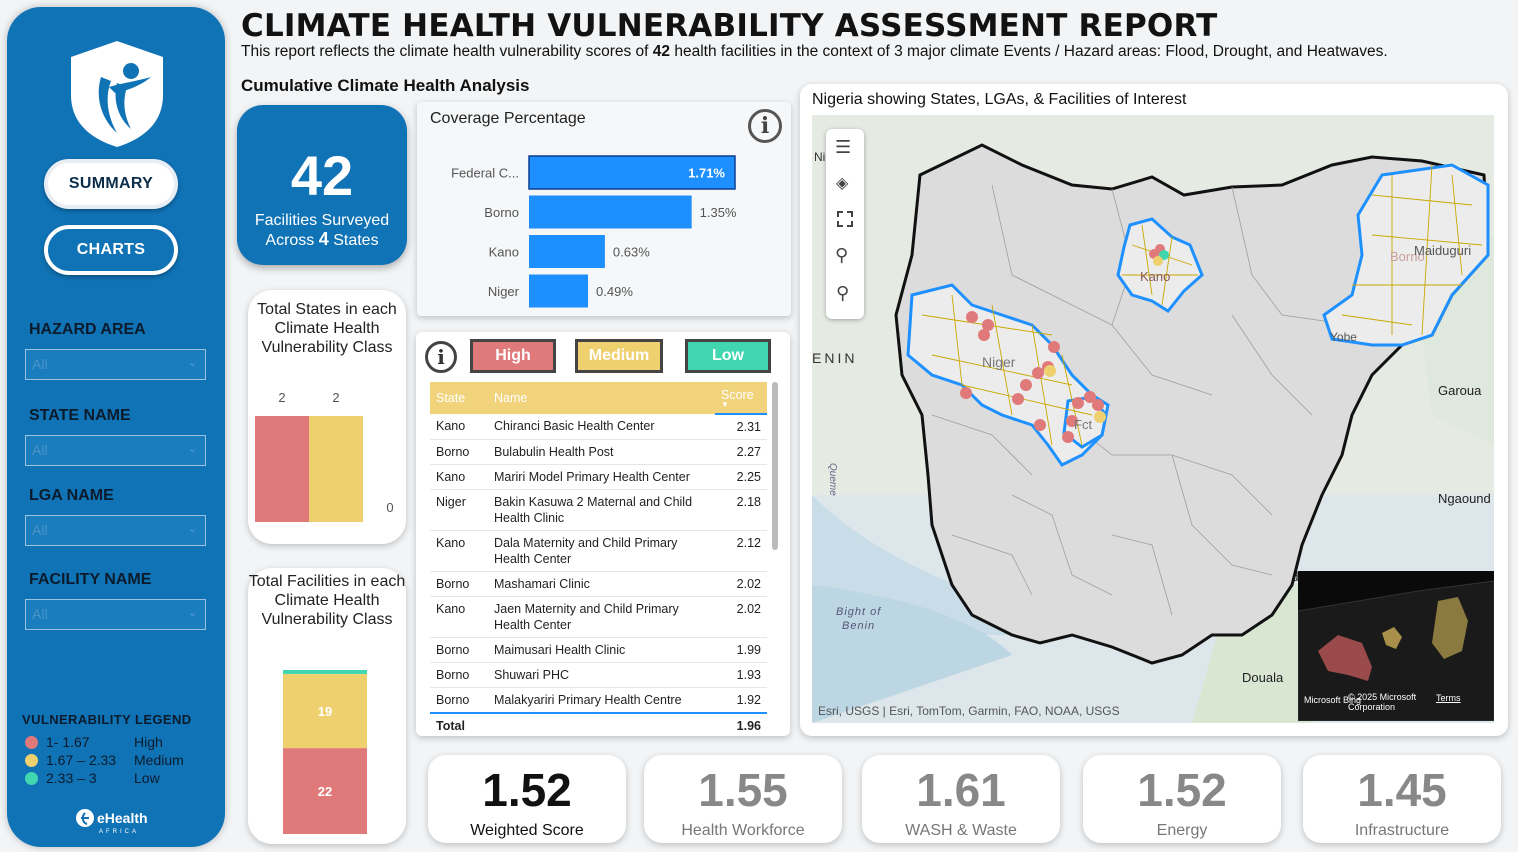  Describe the element at coordinates (843, 293) in the screenshot. I see `person-icon: ⚲` at that location.